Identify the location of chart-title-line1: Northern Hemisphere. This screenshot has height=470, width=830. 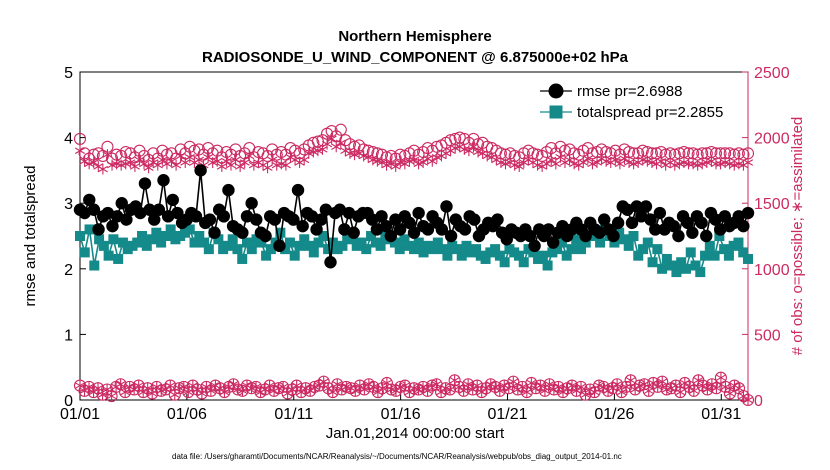
(414, 36).